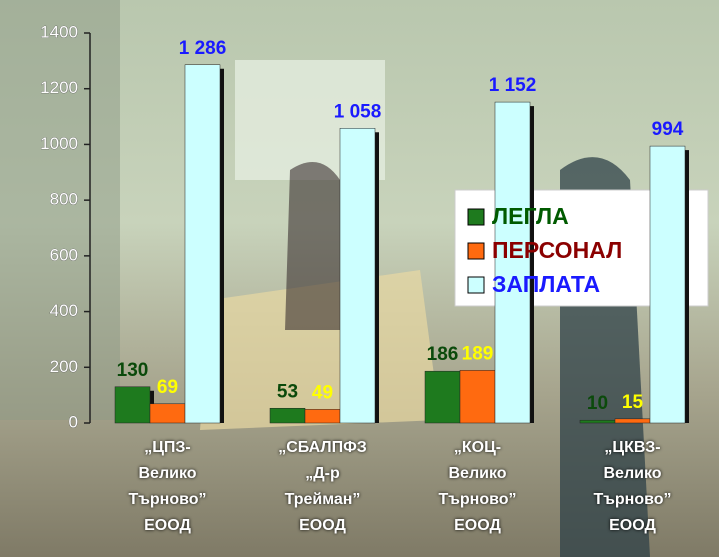 This screenshot has height=557, width=719. I want to click on data-label: 69, so click(167, 387).